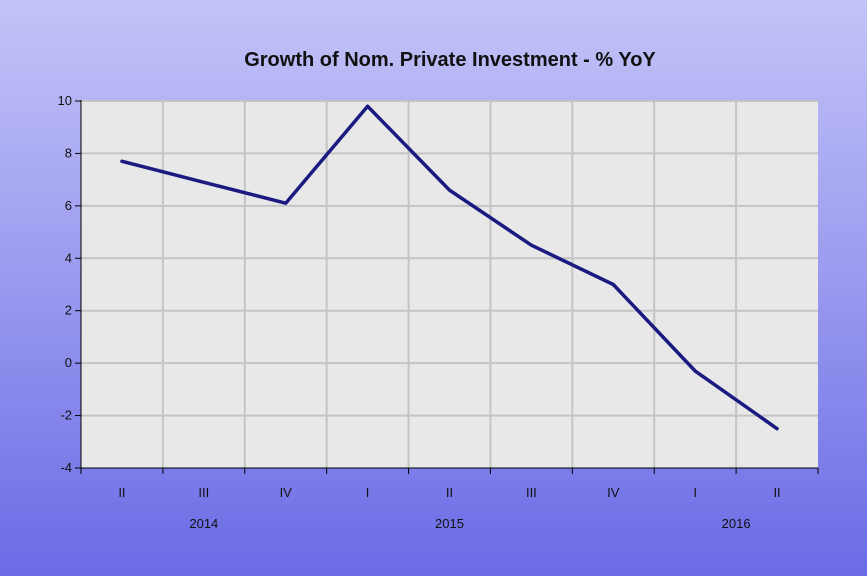 This screenshot has width=867, height=576. Describe the element at coordinates (68, 257) in the screenshot. I see `y-tick-label: 4` at that location.